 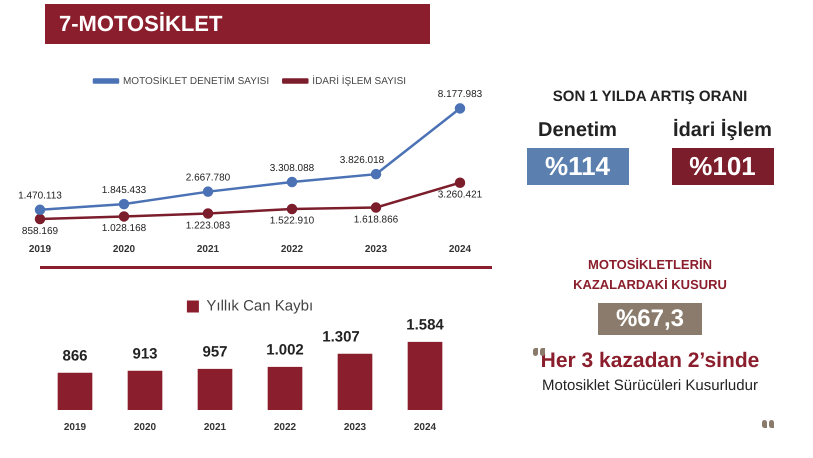 I want to click on text: %114, so click(x=577, y=166).